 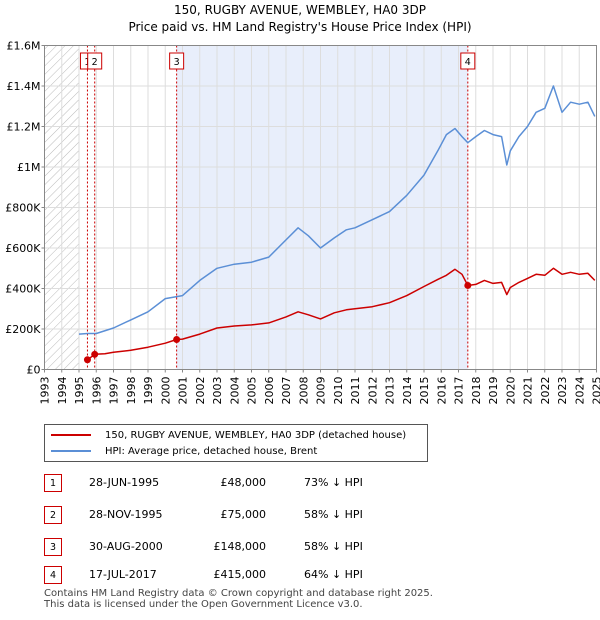 I want to click on x-tick-label: 2025, so click(x=595, y=391).